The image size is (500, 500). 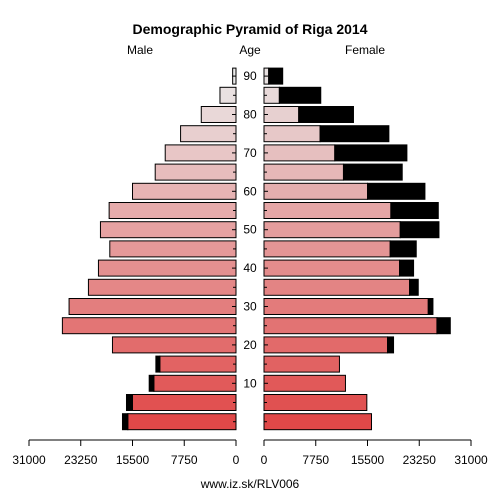 I want to click on male-x-tick-label: 15500, so click(x=133, y=460).